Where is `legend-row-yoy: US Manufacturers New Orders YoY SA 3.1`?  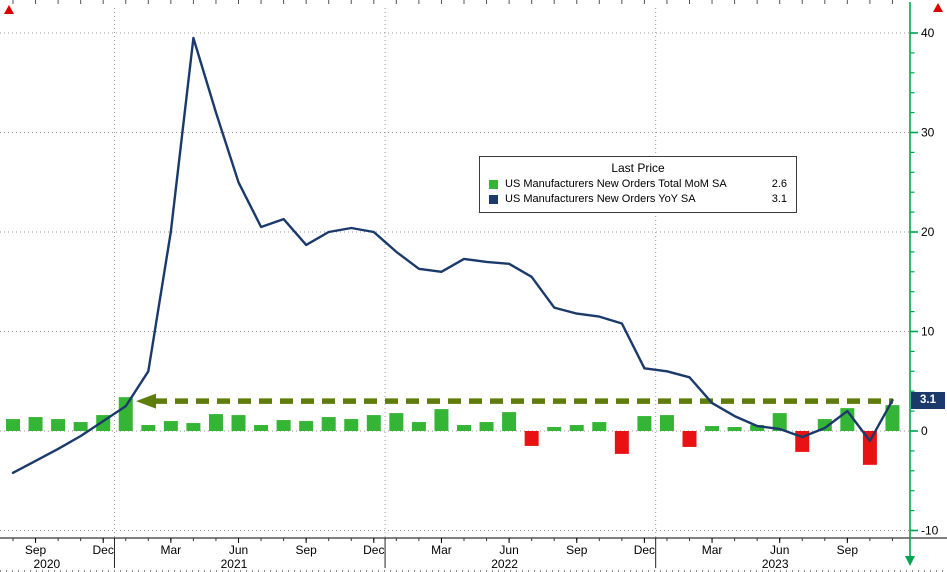
legend-row-yoy: US Manufacturers New Orders YoY SA 3.1 is located at coordinates (638, 199).